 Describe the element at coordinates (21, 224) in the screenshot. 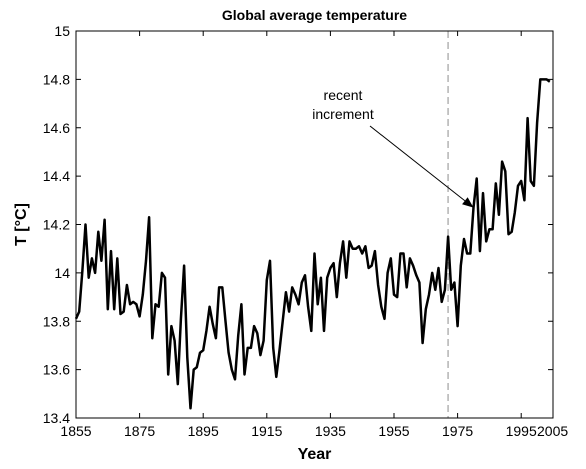

I see `y-axis-label: T [°C]` at that location.